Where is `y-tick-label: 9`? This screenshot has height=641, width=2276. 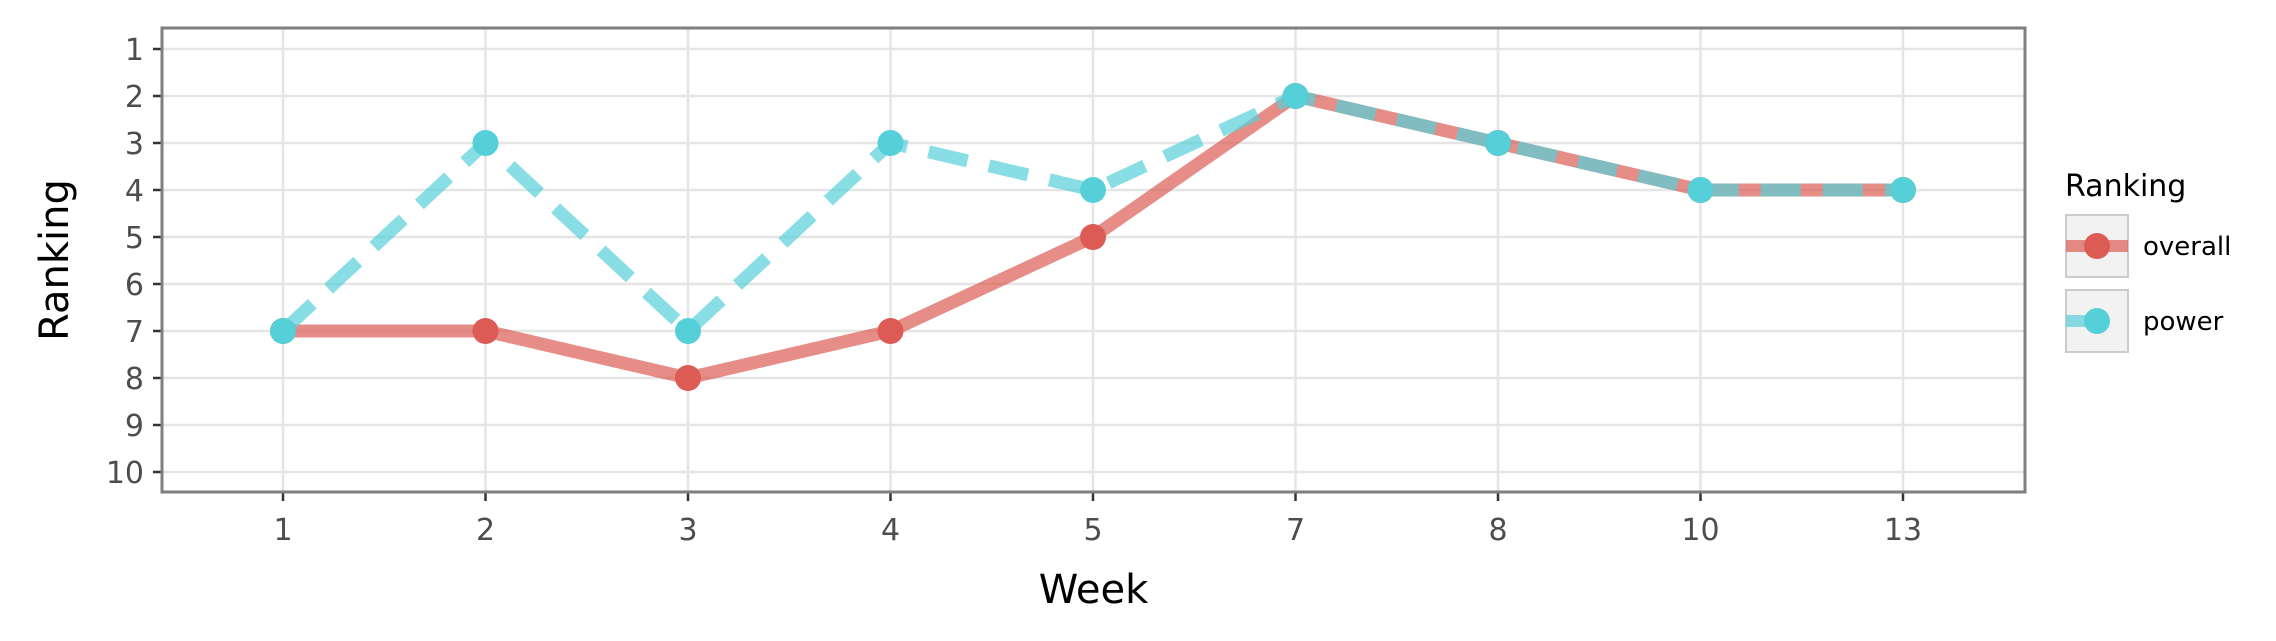 y-tick-label: 9 is located at coordinates (134, 426).